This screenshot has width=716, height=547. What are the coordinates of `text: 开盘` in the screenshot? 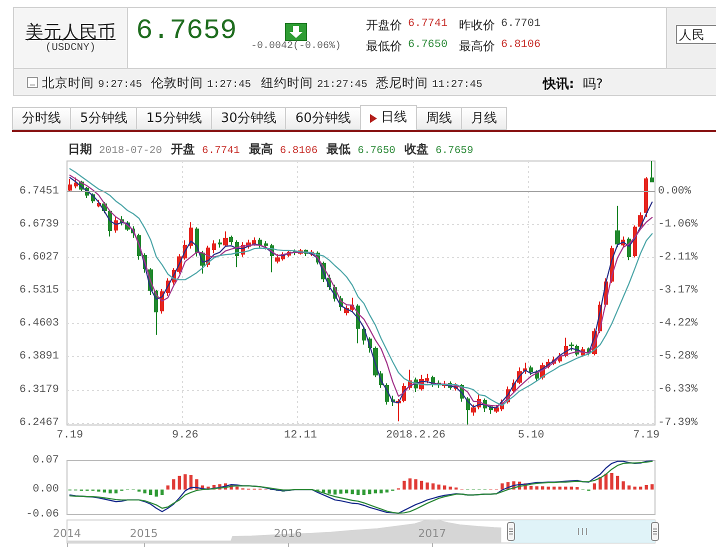 It's located at (183, 149).